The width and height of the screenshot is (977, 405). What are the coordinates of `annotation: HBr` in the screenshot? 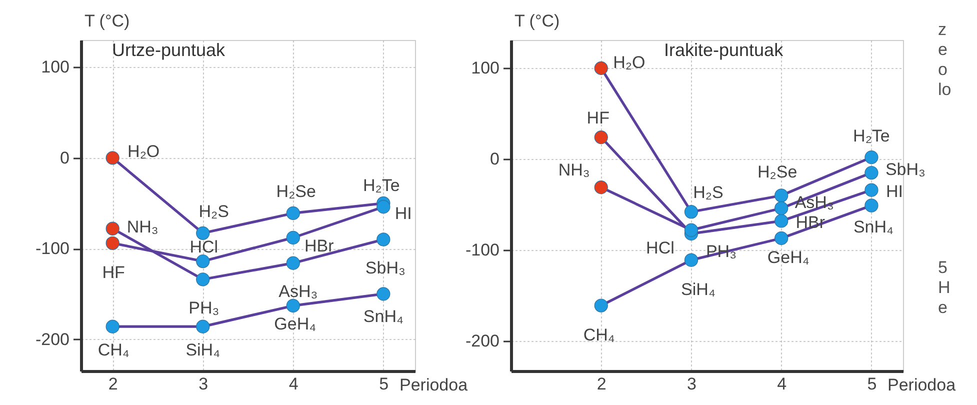 It's located at (319, 246).